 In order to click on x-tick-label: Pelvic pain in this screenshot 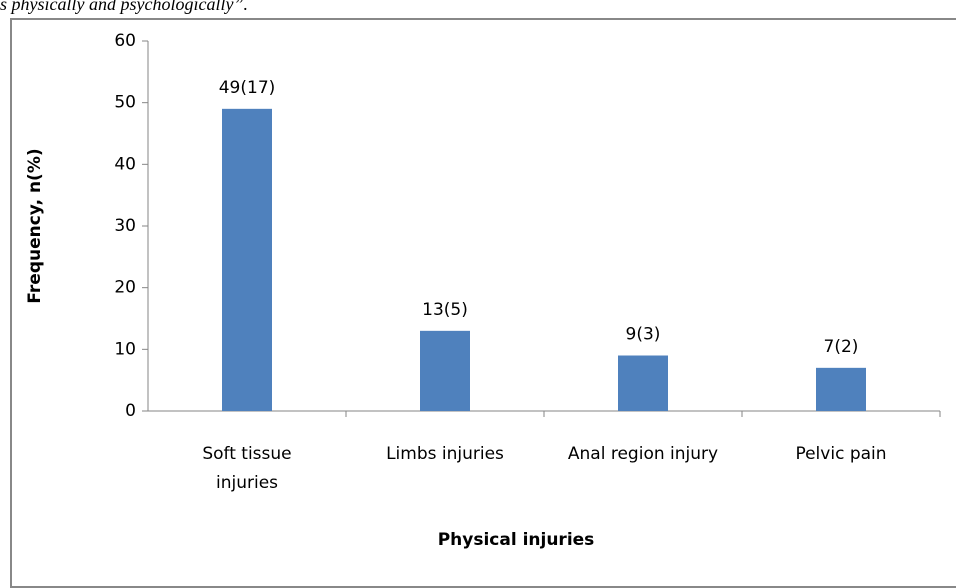, I will do `click(841, 454)`.